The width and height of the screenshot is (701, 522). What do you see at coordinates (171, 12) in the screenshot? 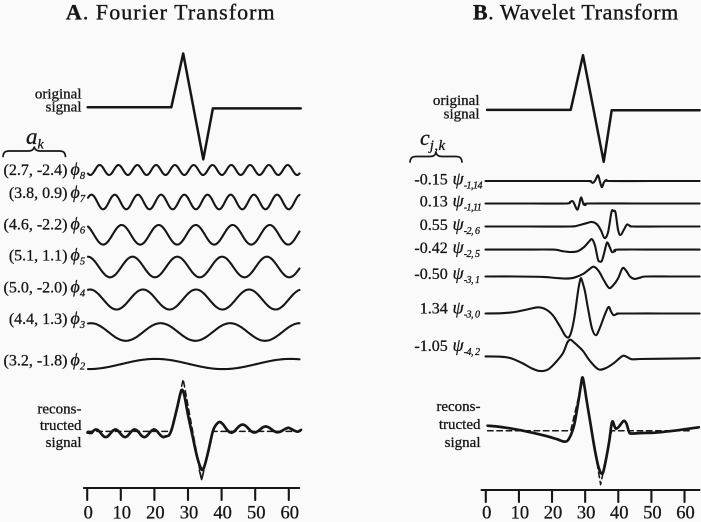
I see `svg-text: A. Fourier Transform` at bounding box center [171, 12].